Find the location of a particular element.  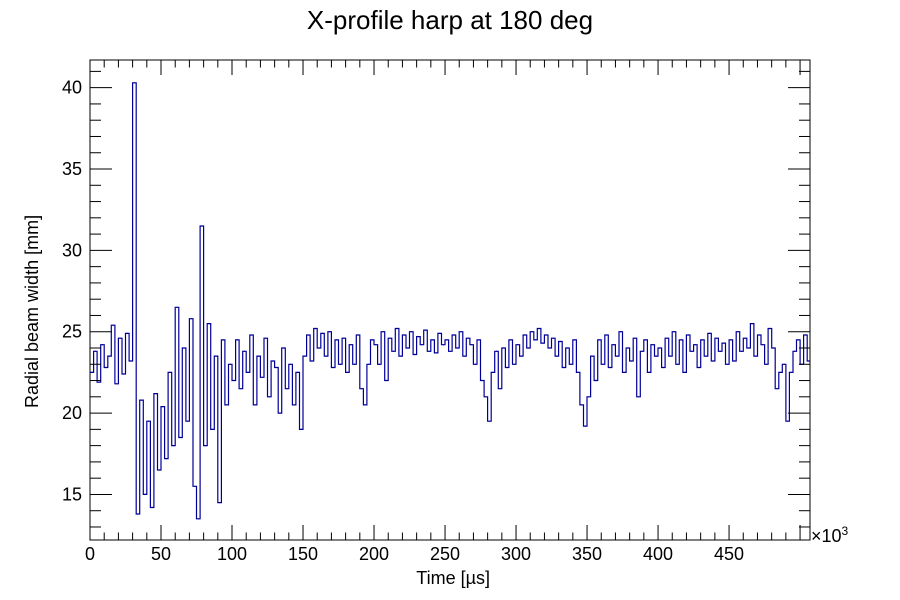

y-axis-label: Radial beam width [mm] is located at coordinates (32, 311).